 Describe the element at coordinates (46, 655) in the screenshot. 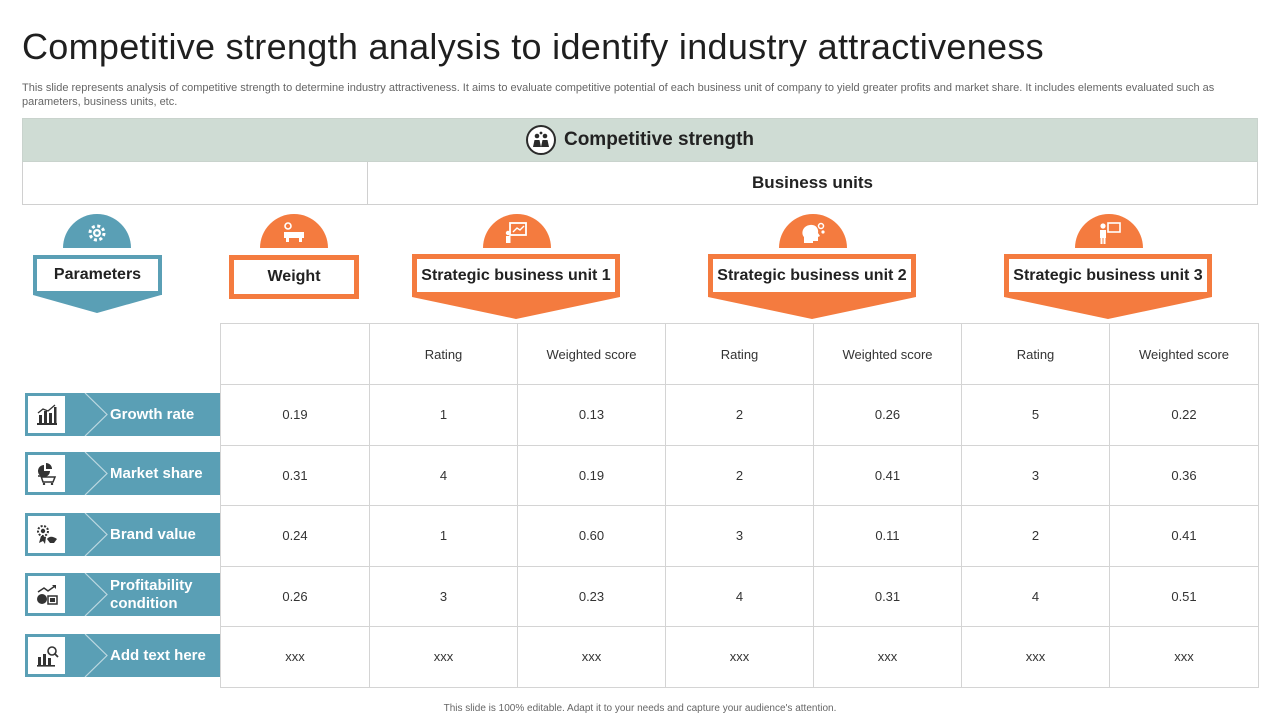

I see `chart-magnifier-icon` at that location.